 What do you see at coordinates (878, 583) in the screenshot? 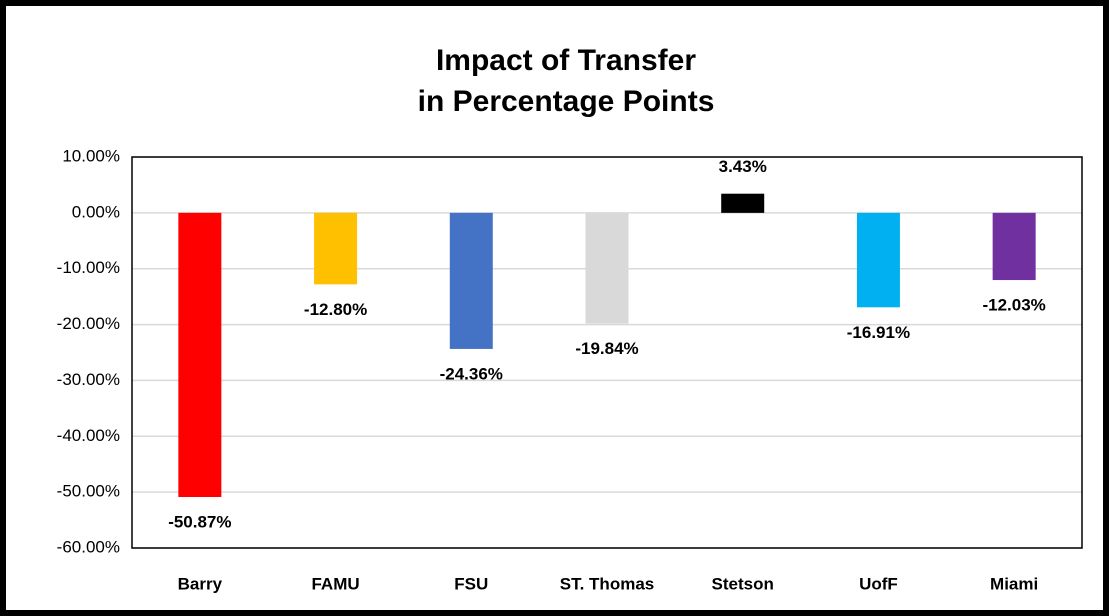
I see `x-tick-label: UofF` at bounding box center [878, 583].